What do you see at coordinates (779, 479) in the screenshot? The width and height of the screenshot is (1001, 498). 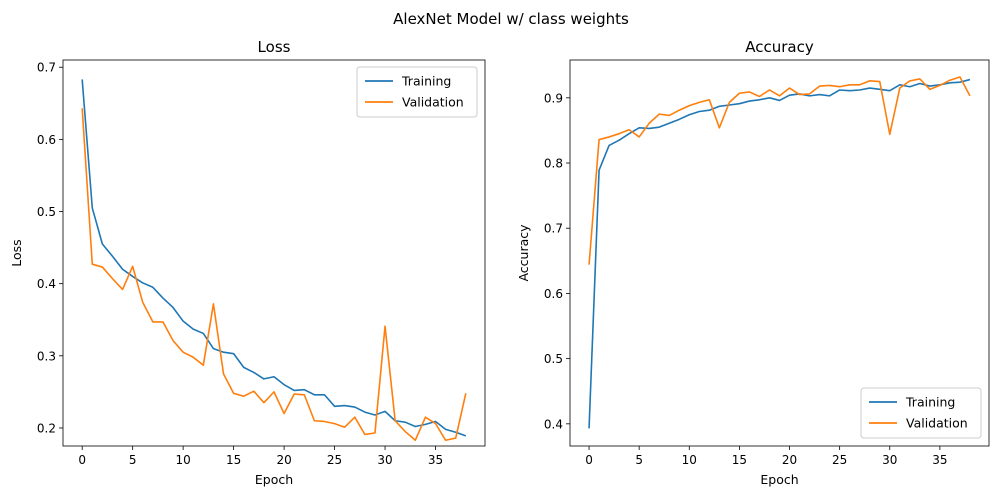 I see `accuracy-x-axis-label: Epoch` at bounding box center [779, 479].